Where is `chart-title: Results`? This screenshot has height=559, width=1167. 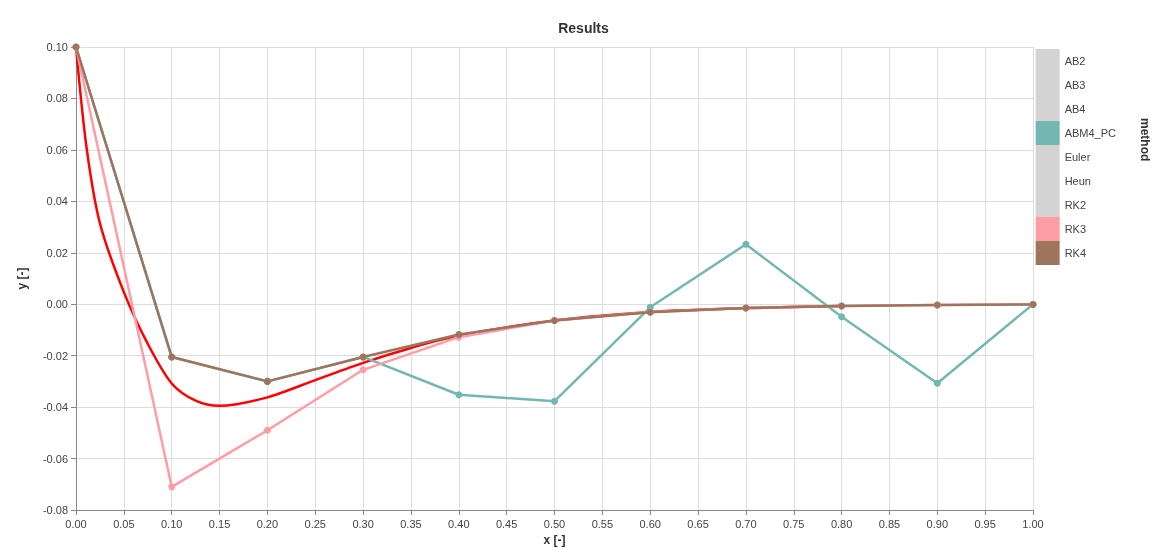 chart-title: Results is located at coordinates (583, 28).